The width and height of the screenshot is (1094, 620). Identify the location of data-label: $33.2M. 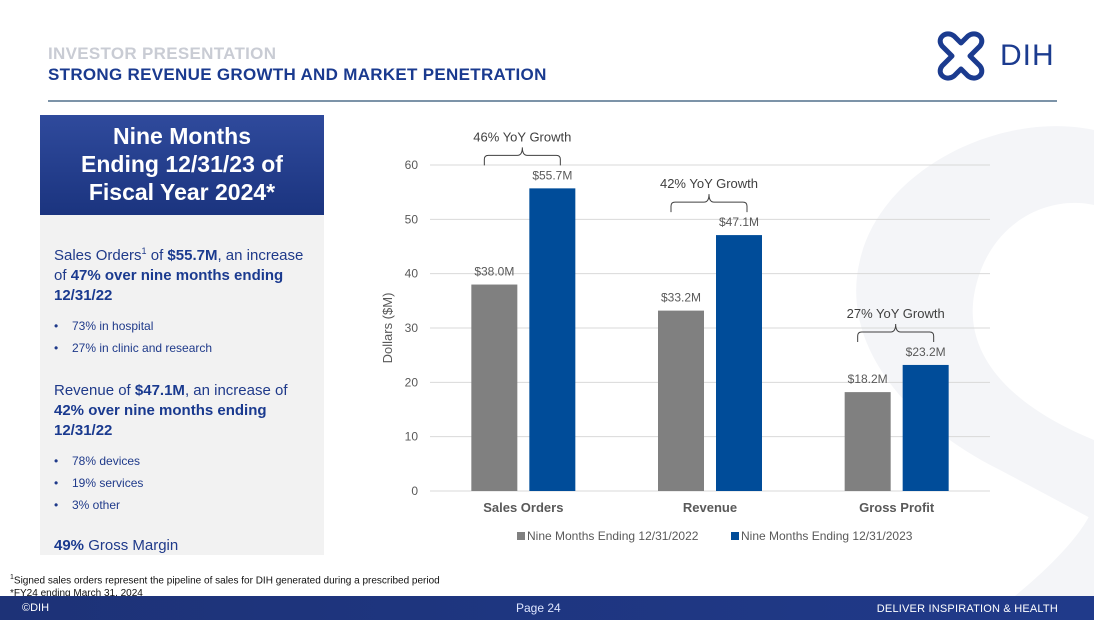
(681, 298).